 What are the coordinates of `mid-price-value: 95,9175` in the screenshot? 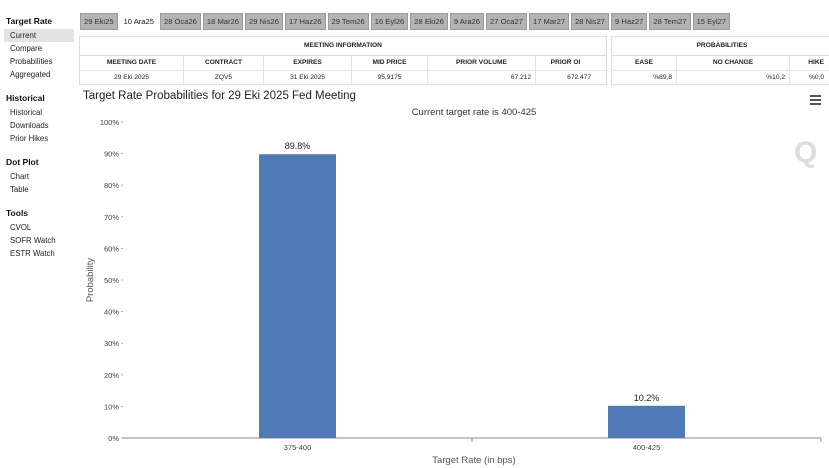 It's located at (390, 78).